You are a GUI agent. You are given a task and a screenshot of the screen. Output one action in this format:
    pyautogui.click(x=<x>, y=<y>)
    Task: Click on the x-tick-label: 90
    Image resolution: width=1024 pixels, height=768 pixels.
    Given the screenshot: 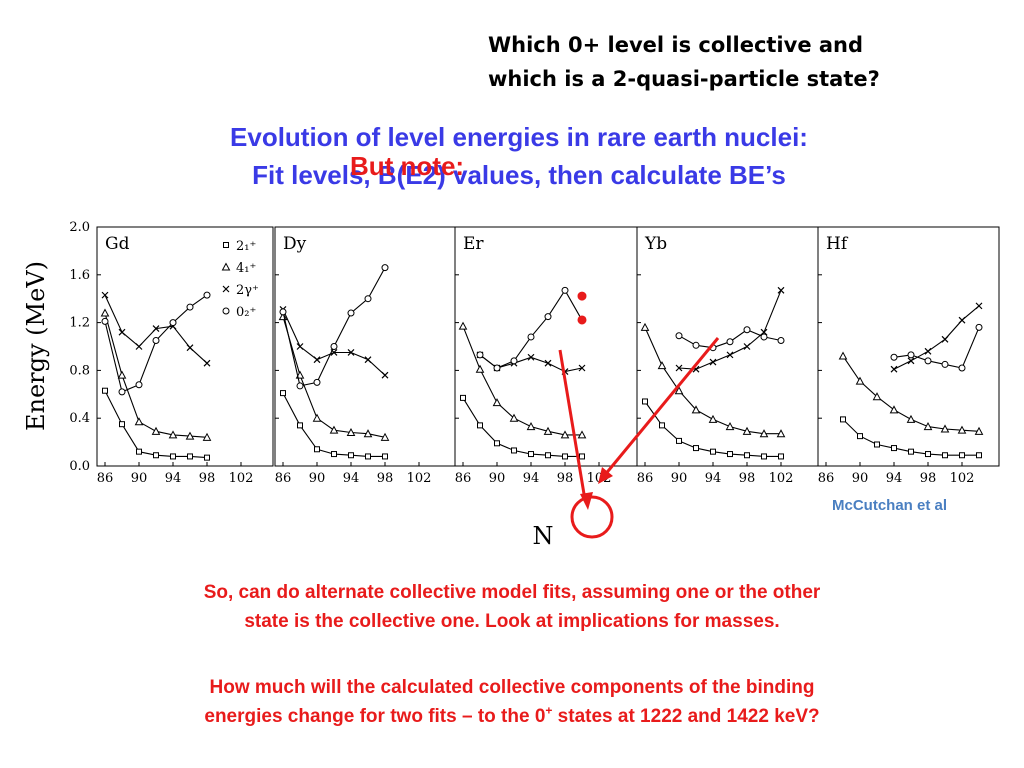 What is the action you would take?
    pyautogui.click(x=679, y=478)
    